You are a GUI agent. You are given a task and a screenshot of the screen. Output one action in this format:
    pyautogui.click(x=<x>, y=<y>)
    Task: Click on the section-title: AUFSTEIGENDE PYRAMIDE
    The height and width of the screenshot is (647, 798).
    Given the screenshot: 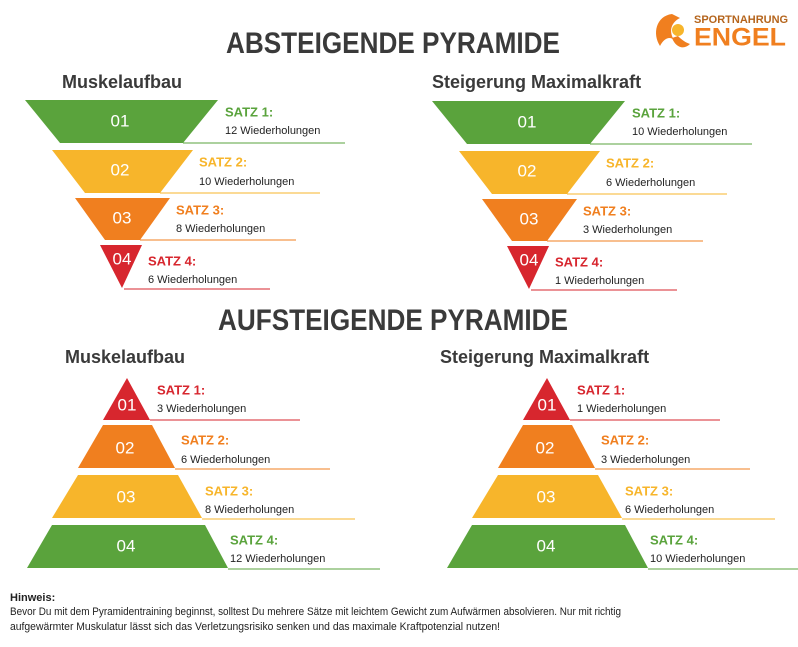 What is the action you would take?
    pyautogui.click(x=393, y=320)
    